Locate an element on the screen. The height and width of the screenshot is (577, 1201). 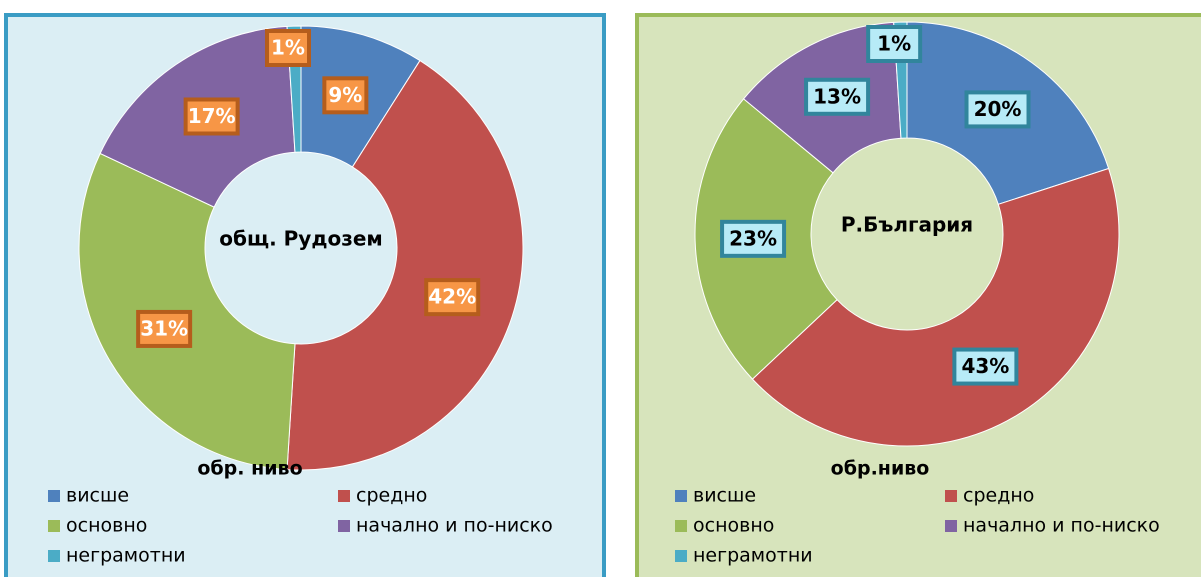
data-label: 20% is located at coordinates (998, 109).